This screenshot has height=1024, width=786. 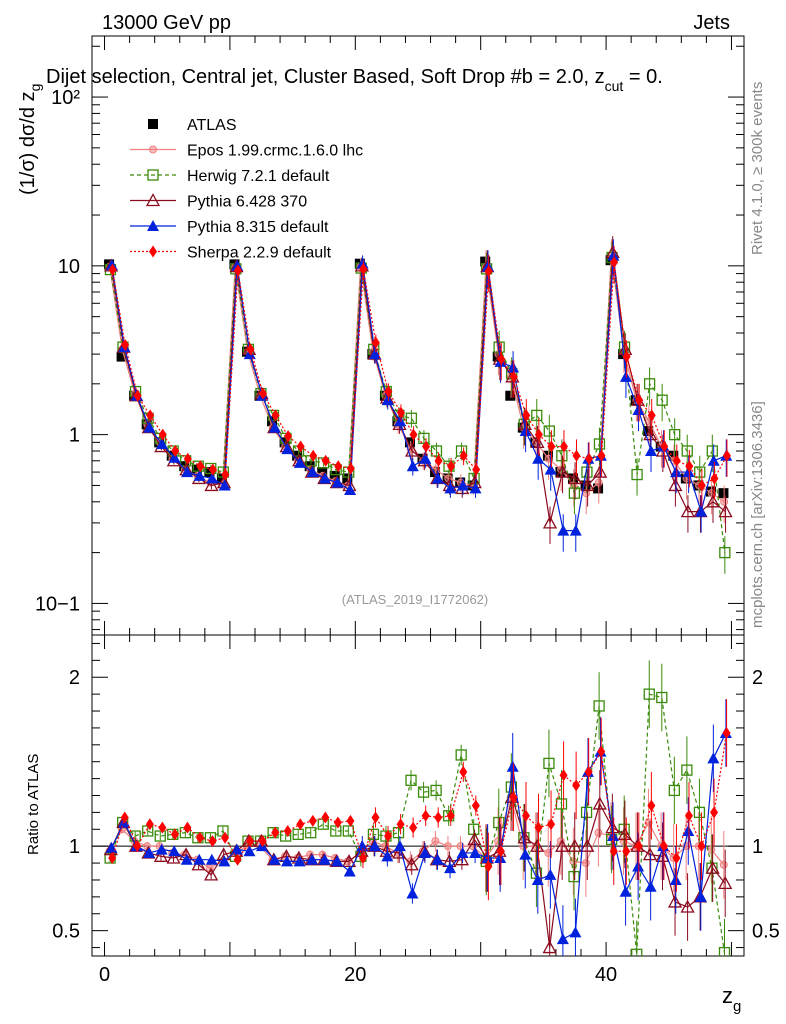 What do you see at coordinates (231, 253) in the screenshot?
I see `legend-entry: Sherpa 2.2.9 default` at bounding box center [231, 253].